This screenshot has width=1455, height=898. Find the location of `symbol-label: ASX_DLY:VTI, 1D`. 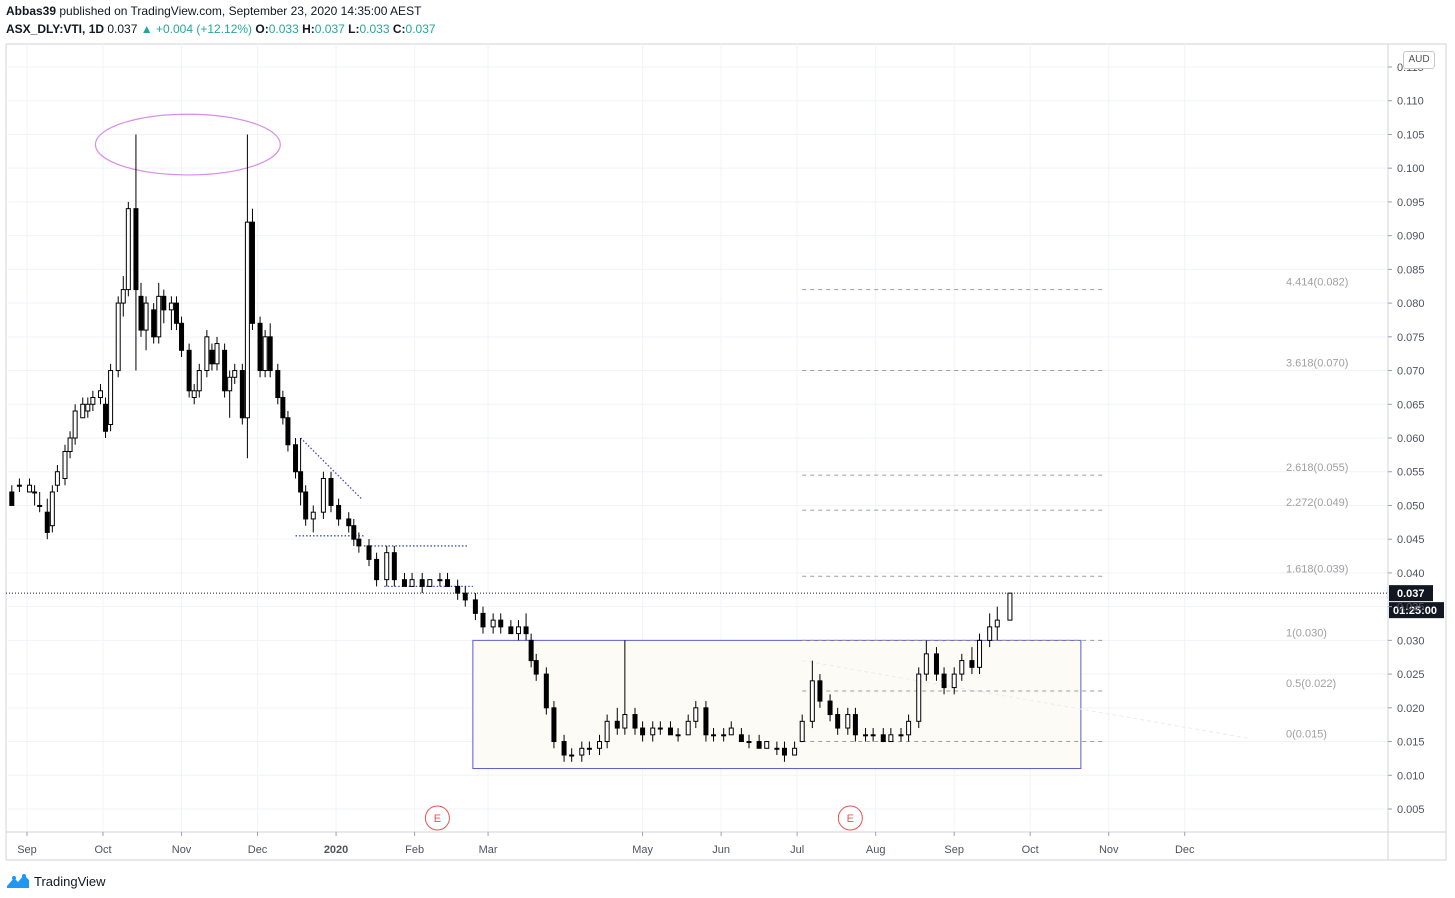

symbol-label: ASX_DLY:VTI, 1D is located at coordinates (55, 29).